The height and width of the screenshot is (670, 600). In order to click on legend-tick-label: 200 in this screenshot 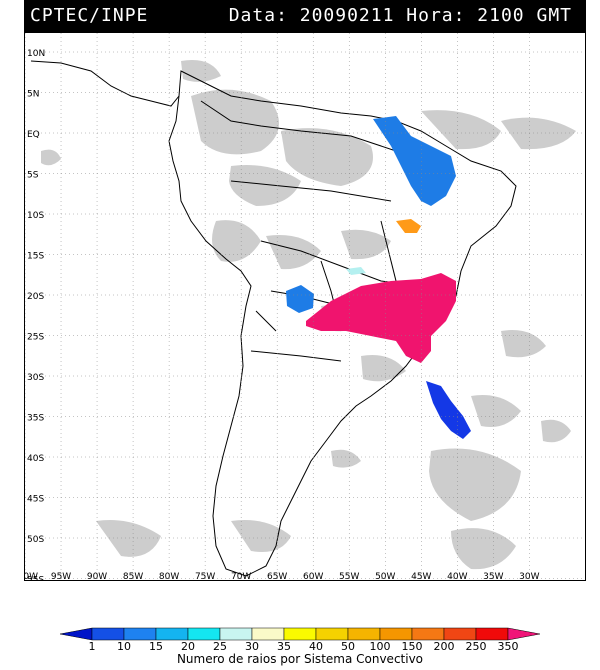, I will do `click(444, 646)`.